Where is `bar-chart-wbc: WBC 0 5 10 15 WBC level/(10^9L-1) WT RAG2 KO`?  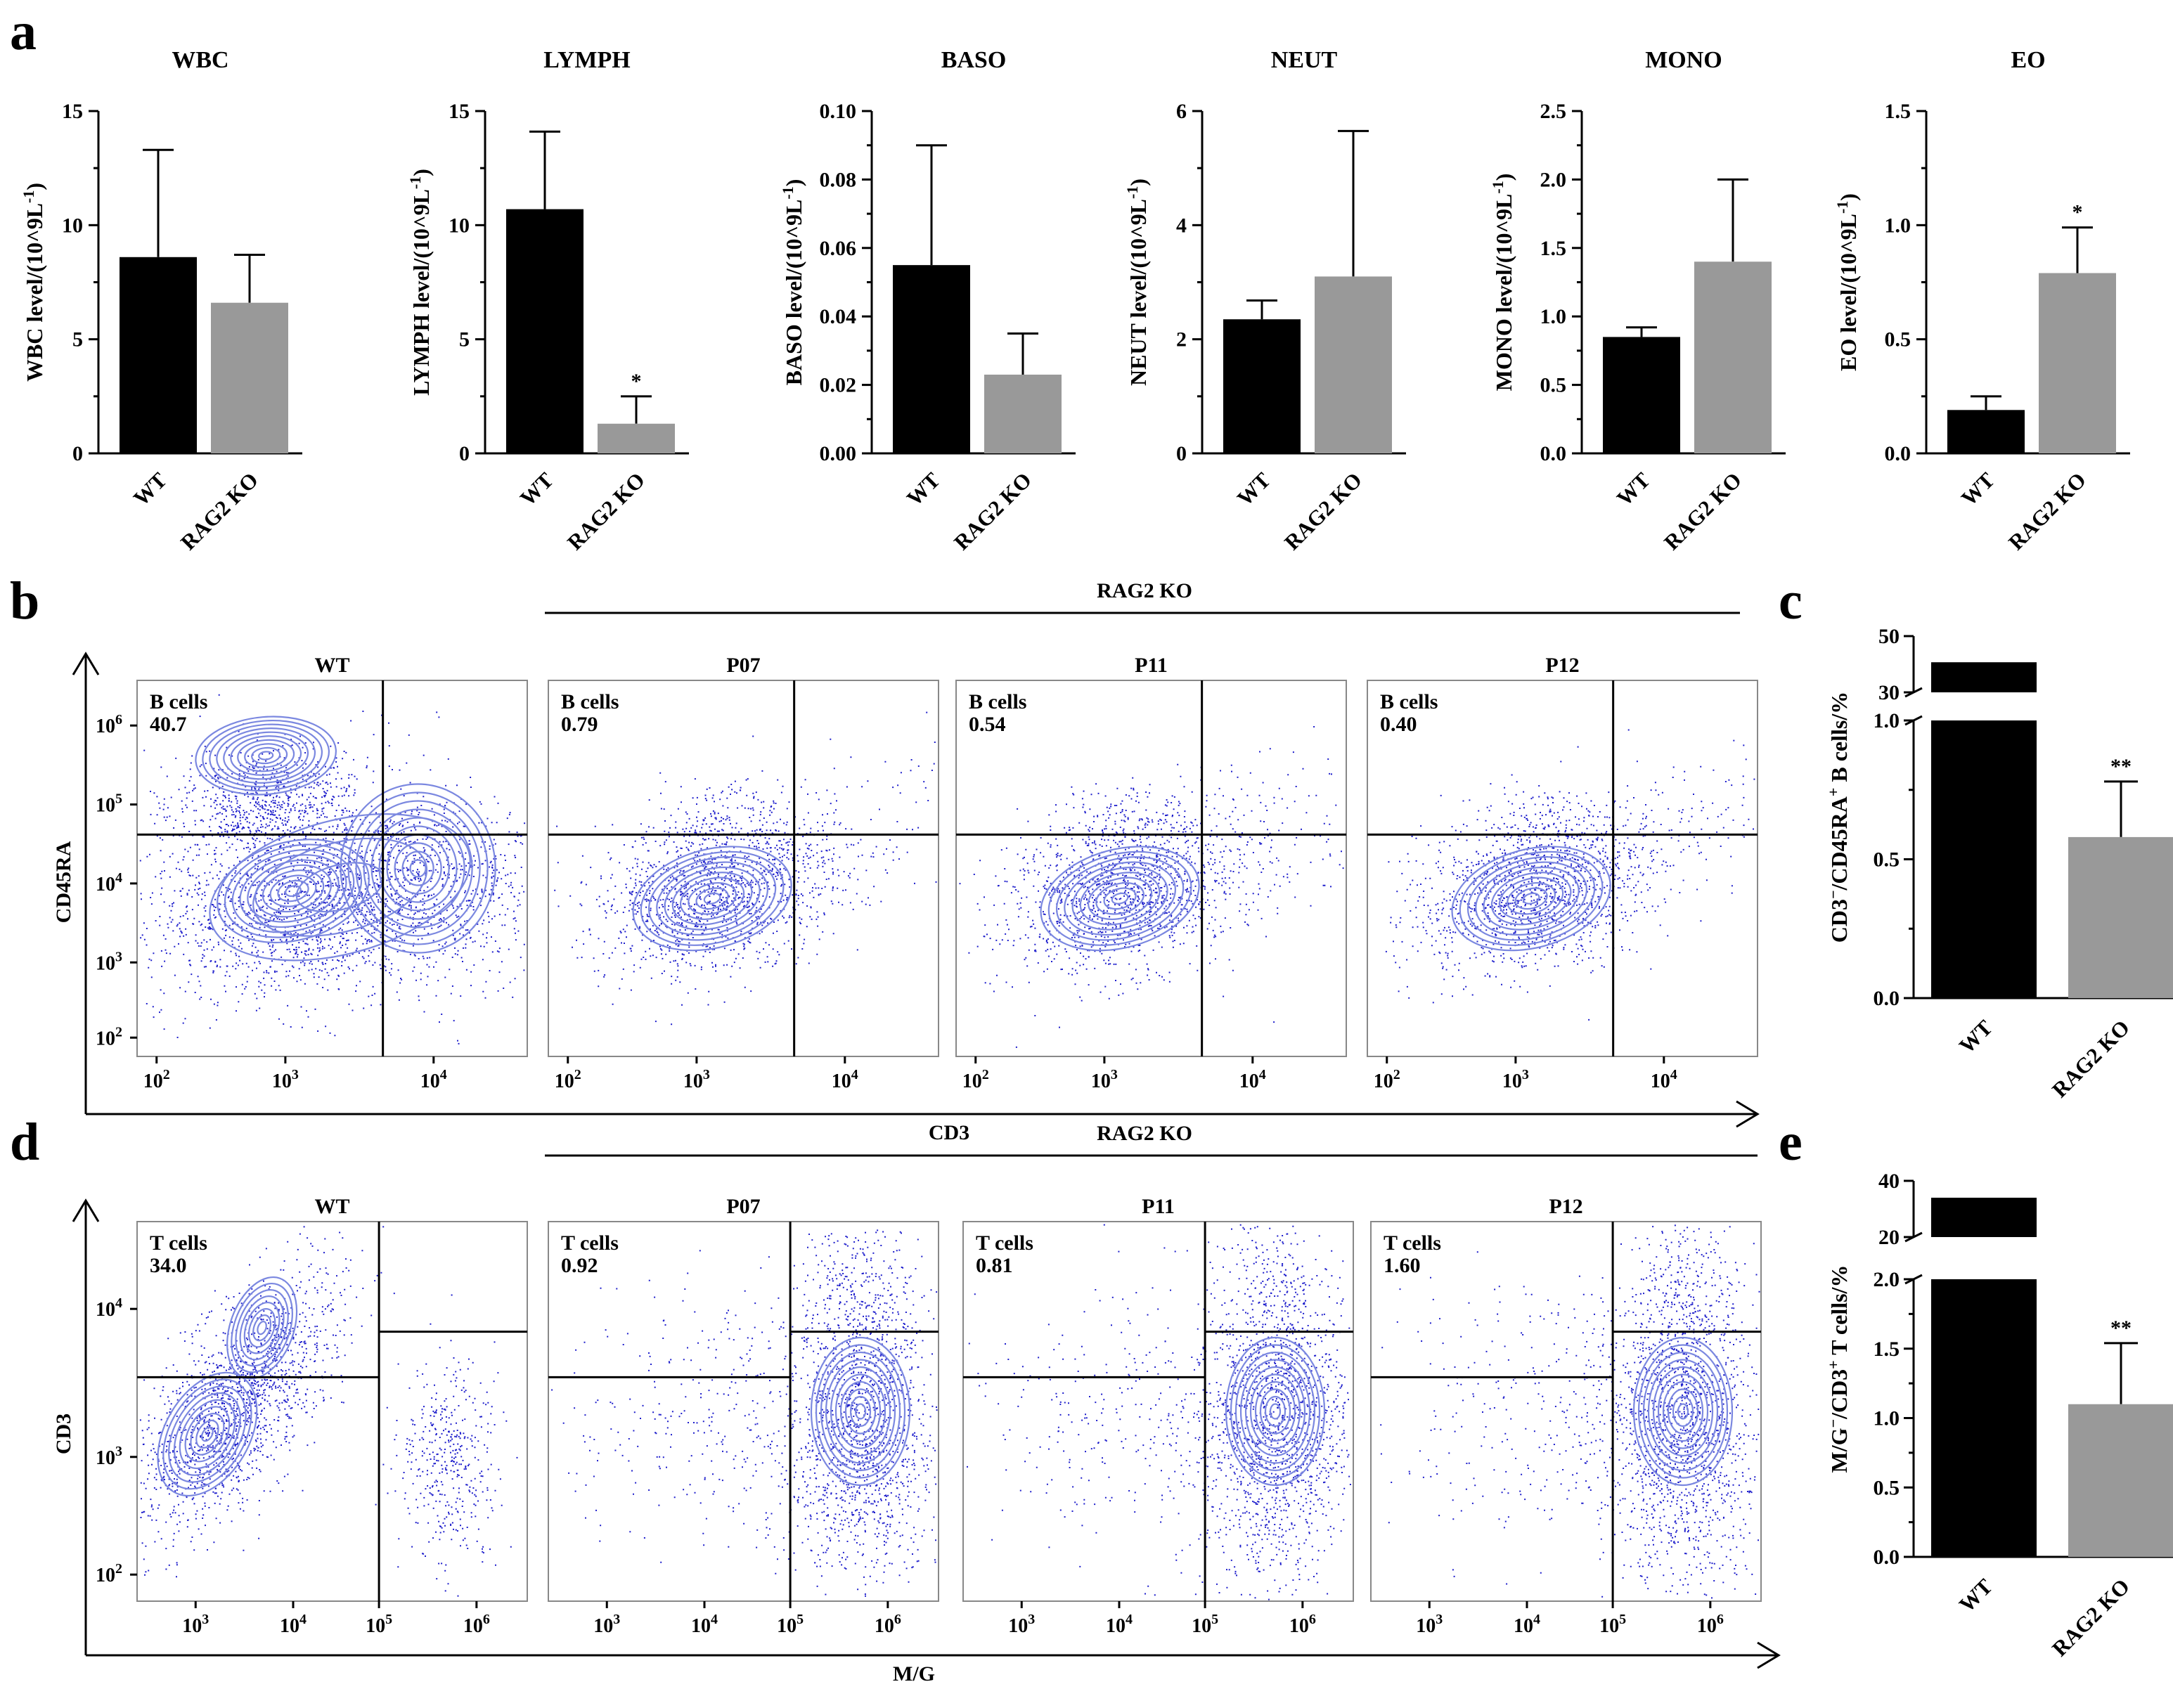
bar-chart-wbc: WBC 0 5 10 15 WBC level/(10^9L-1) WT RAG2 KO is located at coordinates (161, 301).